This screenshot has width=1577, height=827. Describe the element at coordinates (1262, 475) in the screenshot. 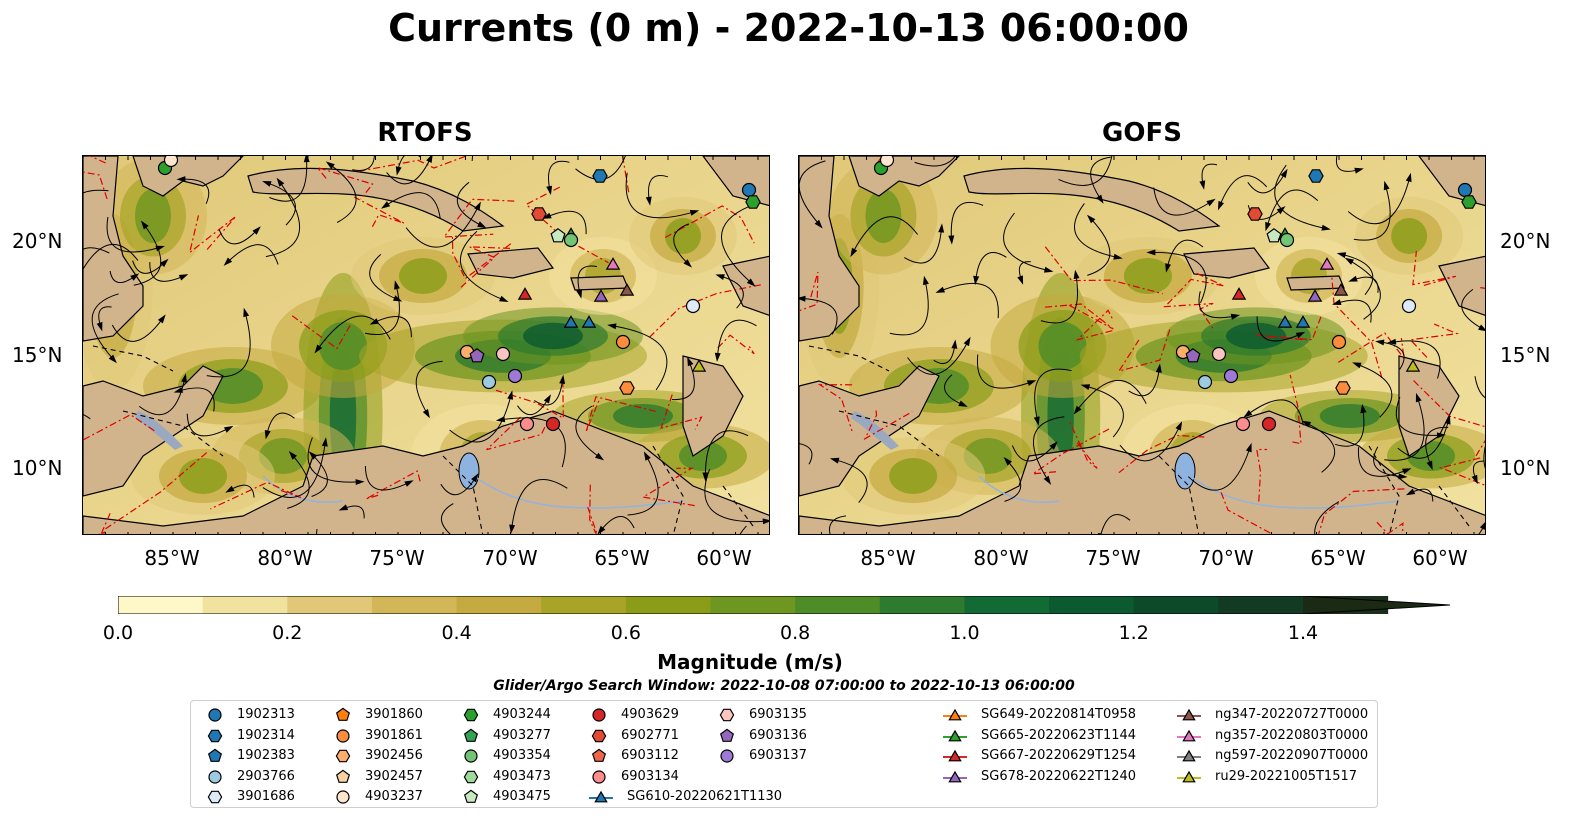

I see `eez-boundary` at that location.